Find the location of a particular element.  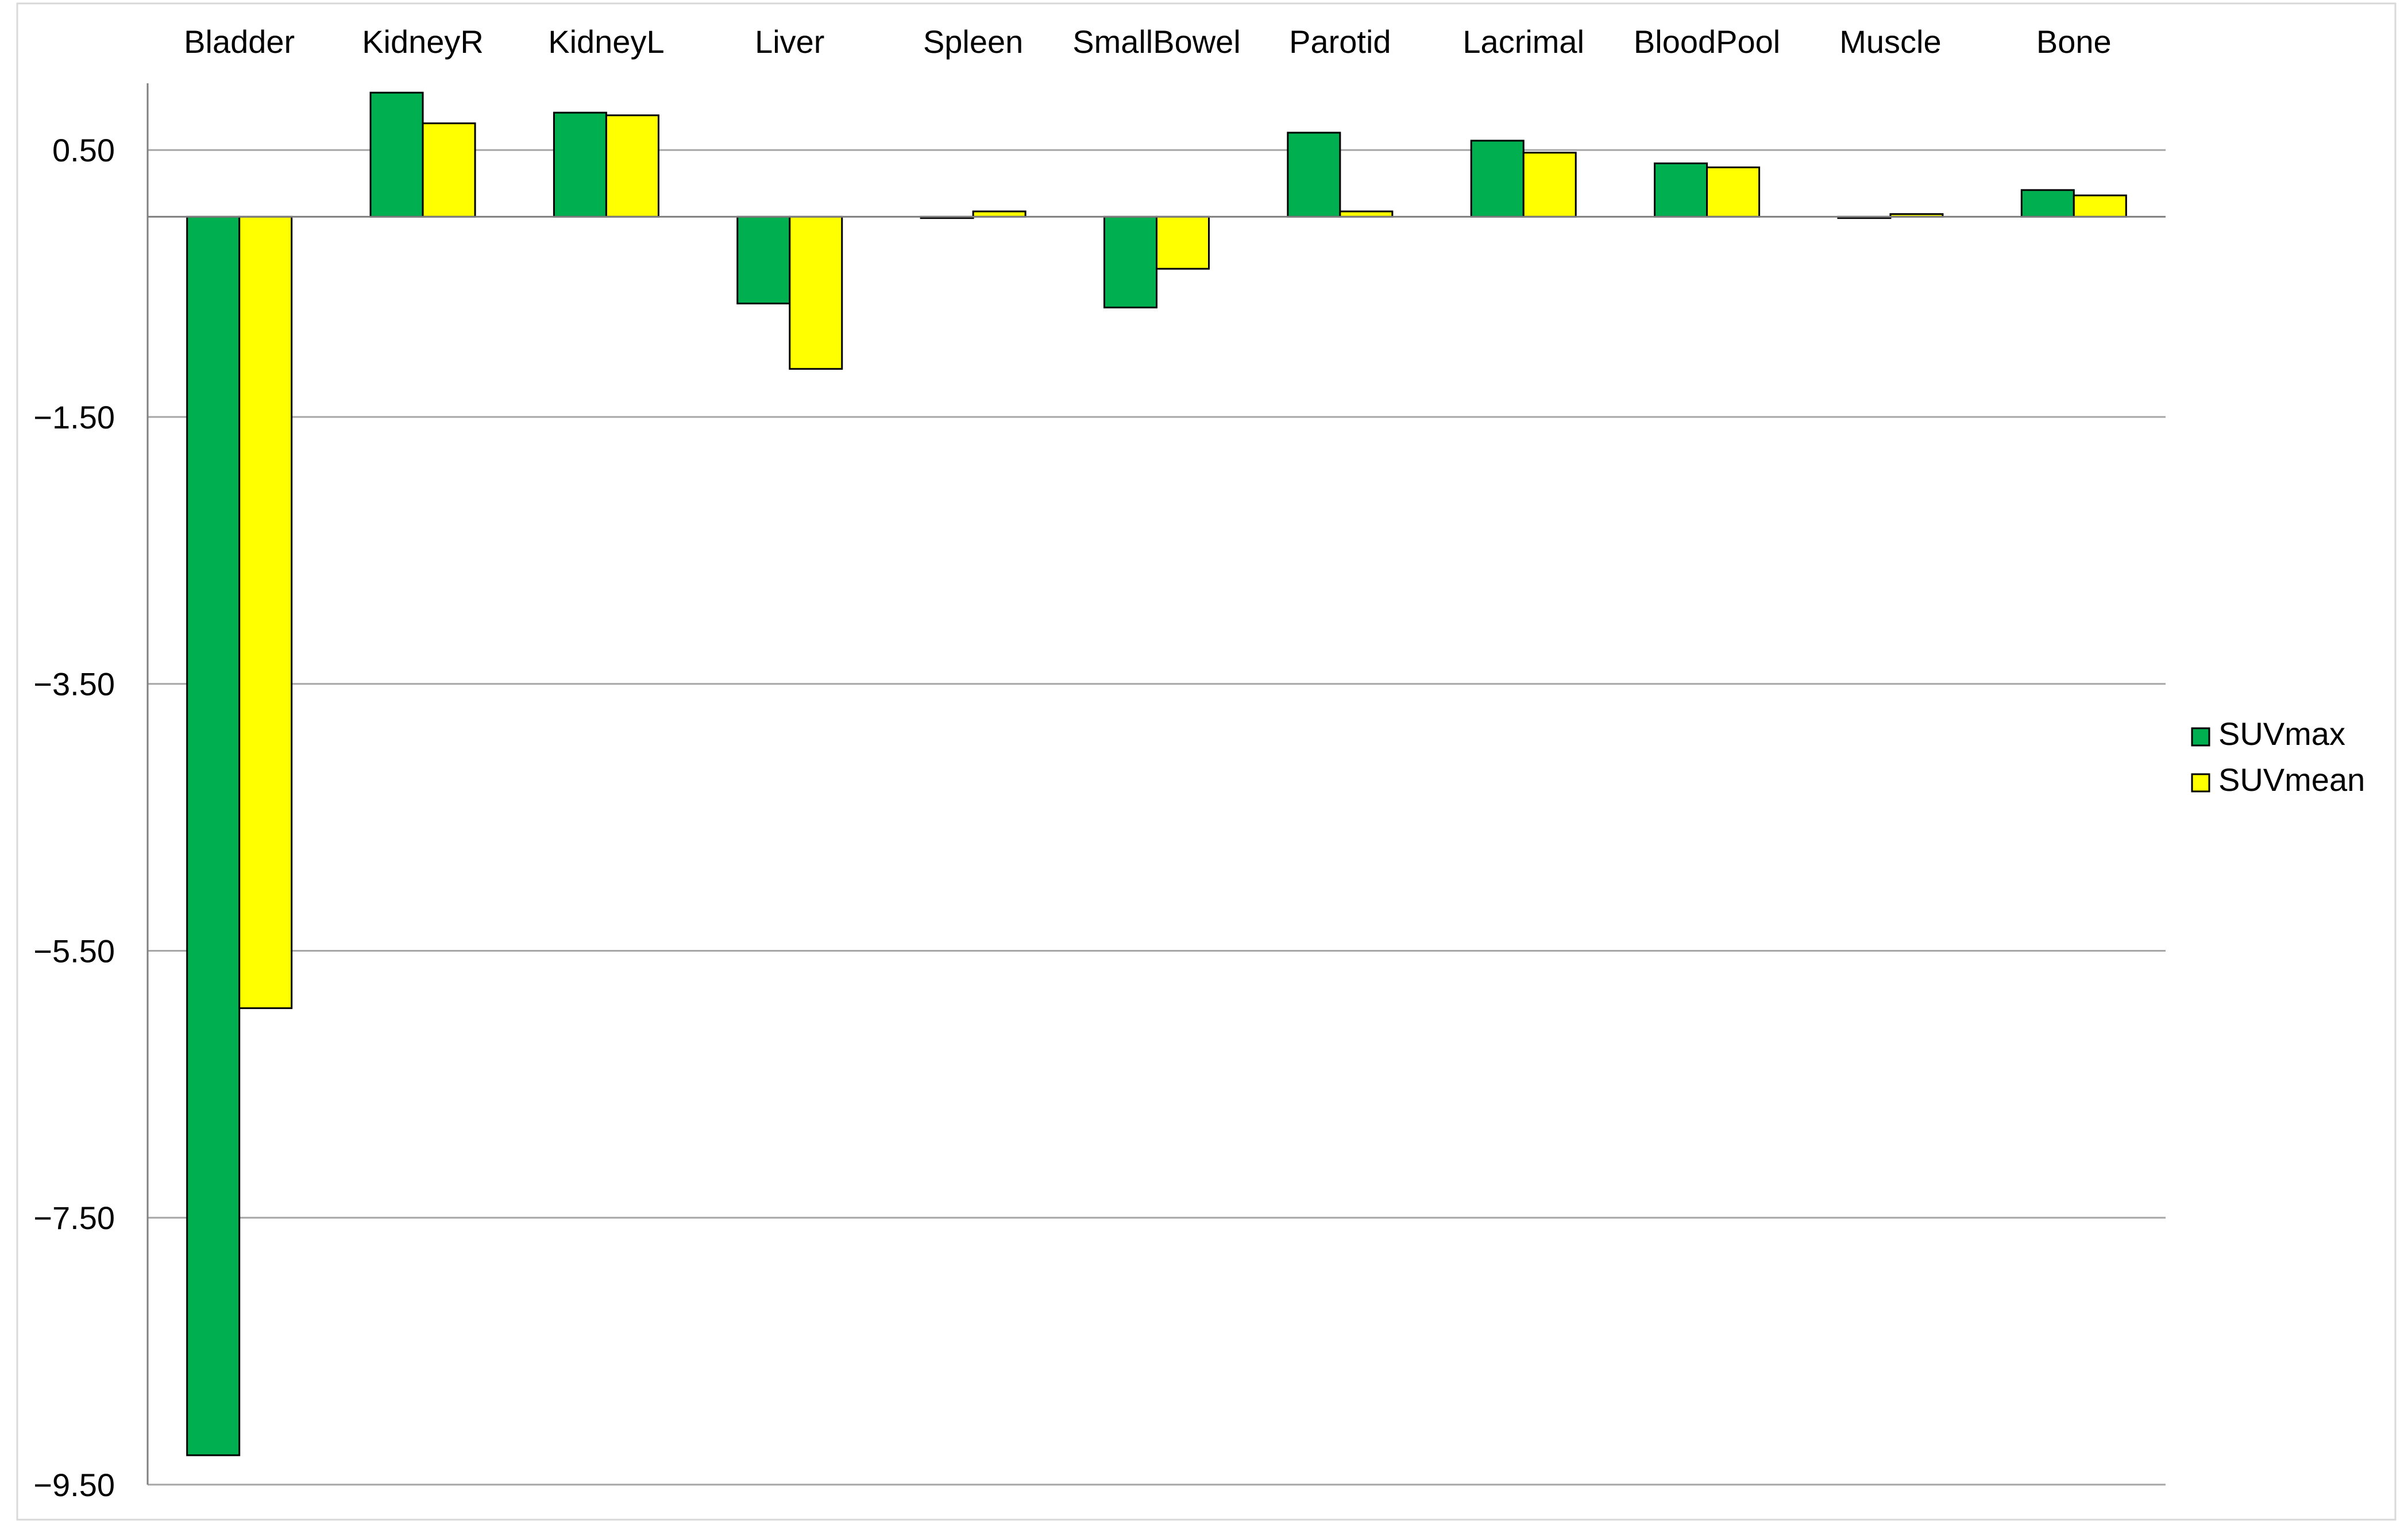

bar-suvmax-lacrimal is located at coordinates (1498, 179).